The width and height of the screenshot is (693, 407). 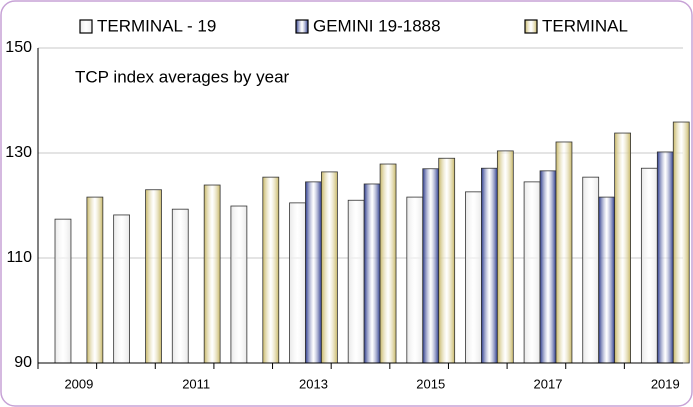 What do you see at coordinates (196, 383) in the screenshot?
I see `x-tick-label: 2011` at bounding box center [196, 383].